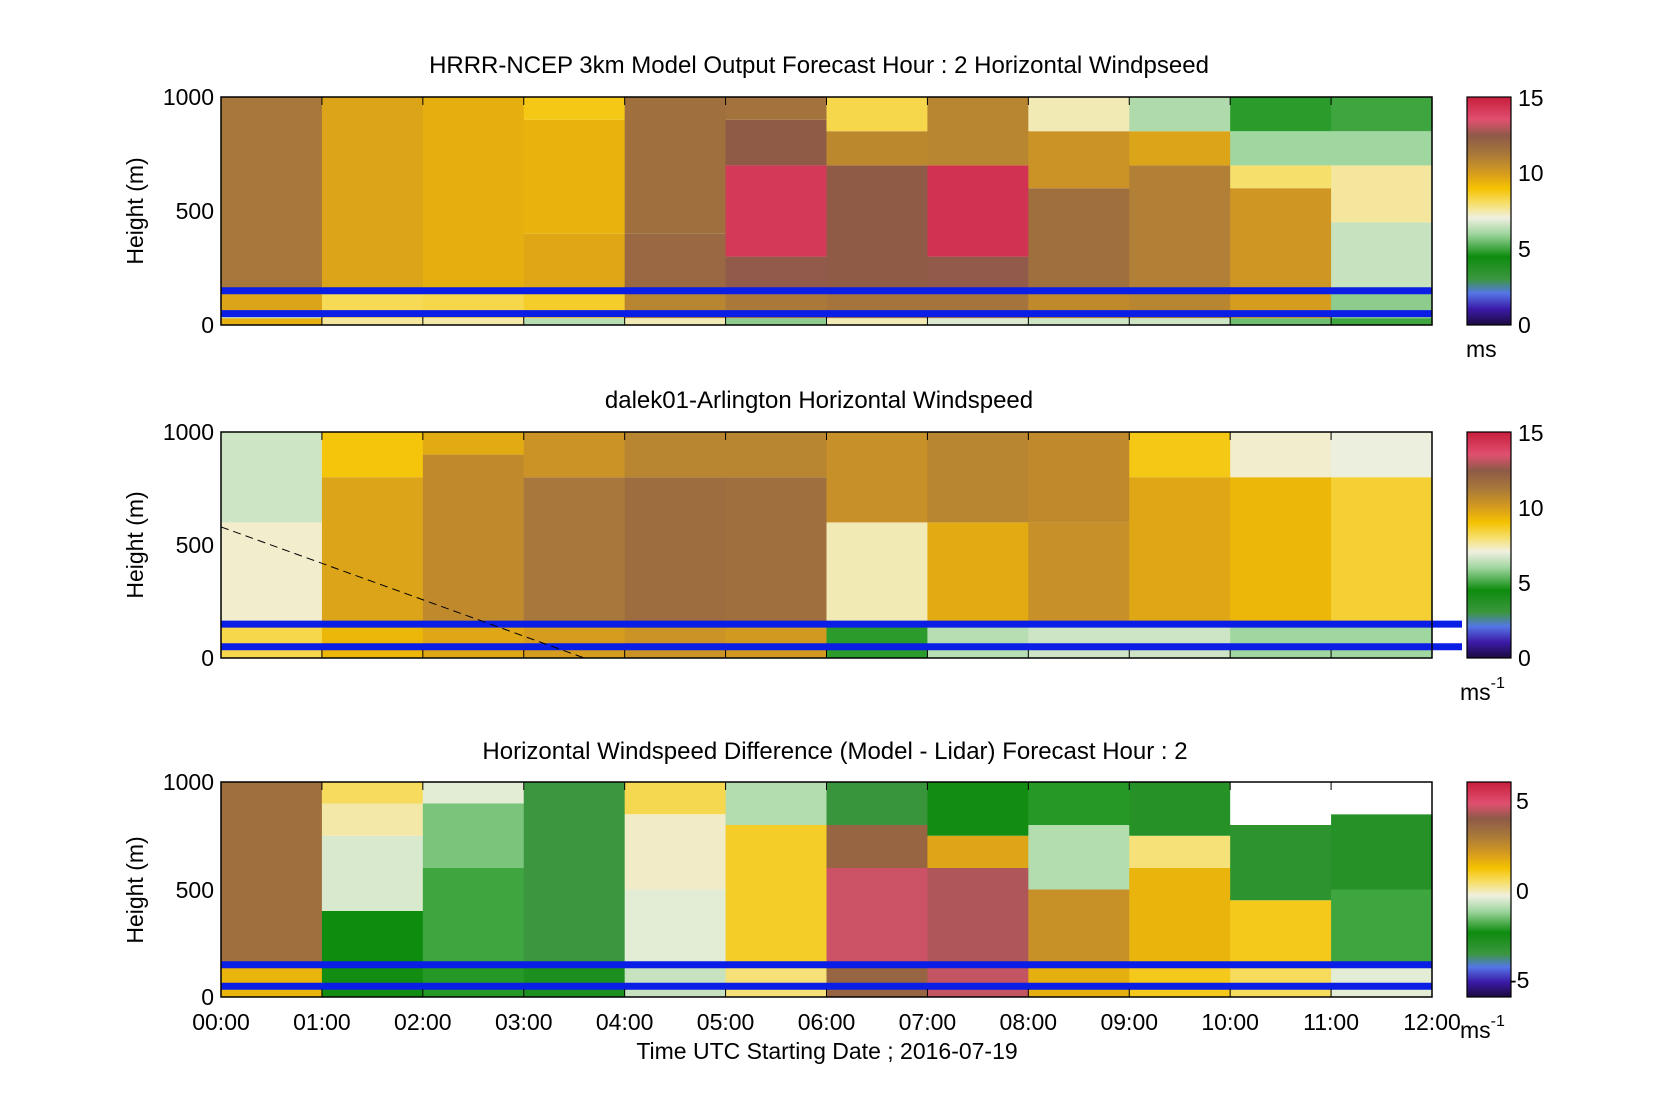  What do you see at coordinates (574, 108) in the screenshot?
I see `heatmap-cell-p1-h3-s4` at bounding box center [574, 108].